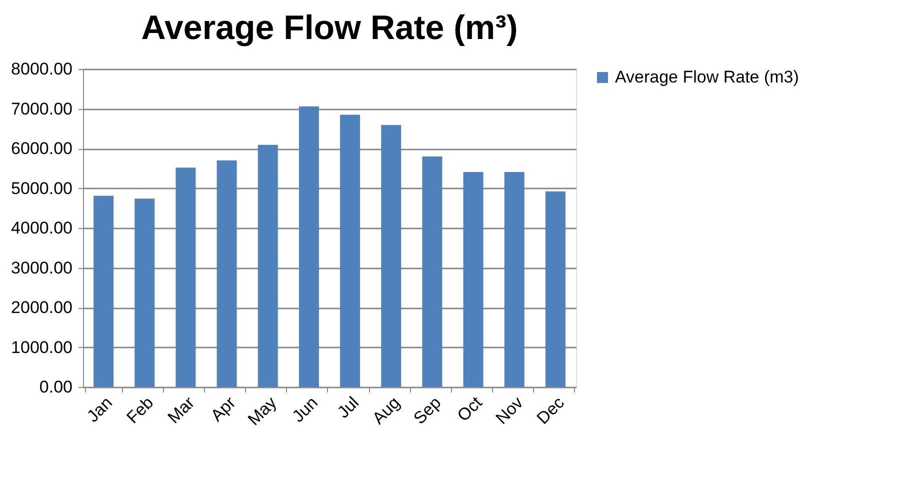 This screenshot has width=922, height=499. Describe the element at coordinates (427, 410) in the screenshot. I see `x-tick-label: Sep` at that location.